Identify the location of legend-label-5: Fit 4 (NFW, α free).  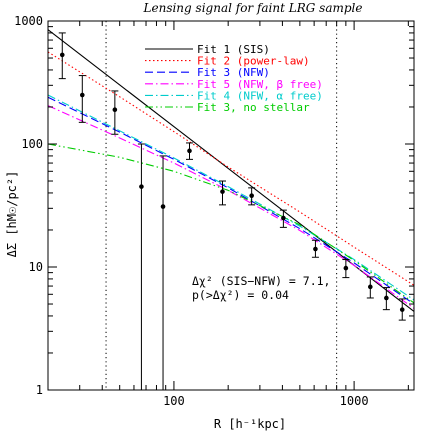
(260, 95).